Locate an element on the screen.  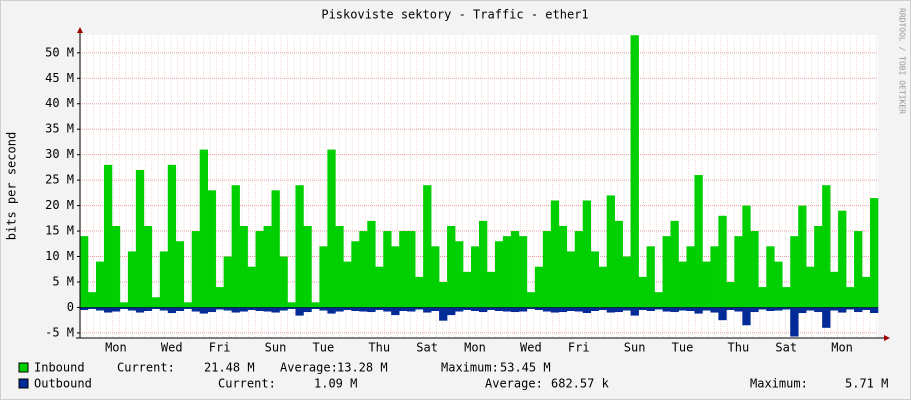
legend-stat-label: Average: is located at coordinates (514, 384).